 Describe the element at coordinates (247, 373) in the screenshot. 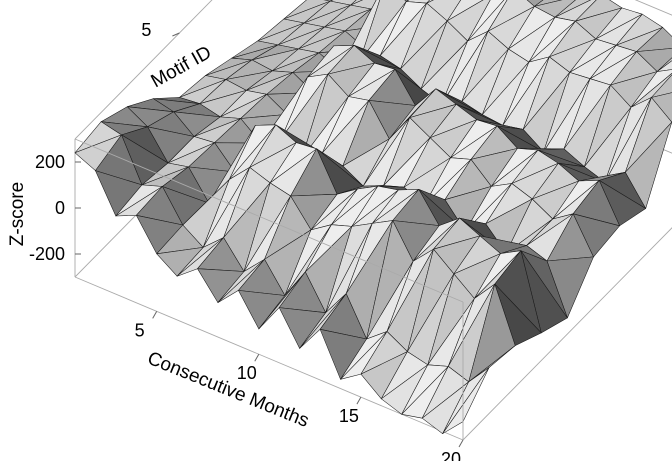

I see `x-tick-label: 10` at that location.